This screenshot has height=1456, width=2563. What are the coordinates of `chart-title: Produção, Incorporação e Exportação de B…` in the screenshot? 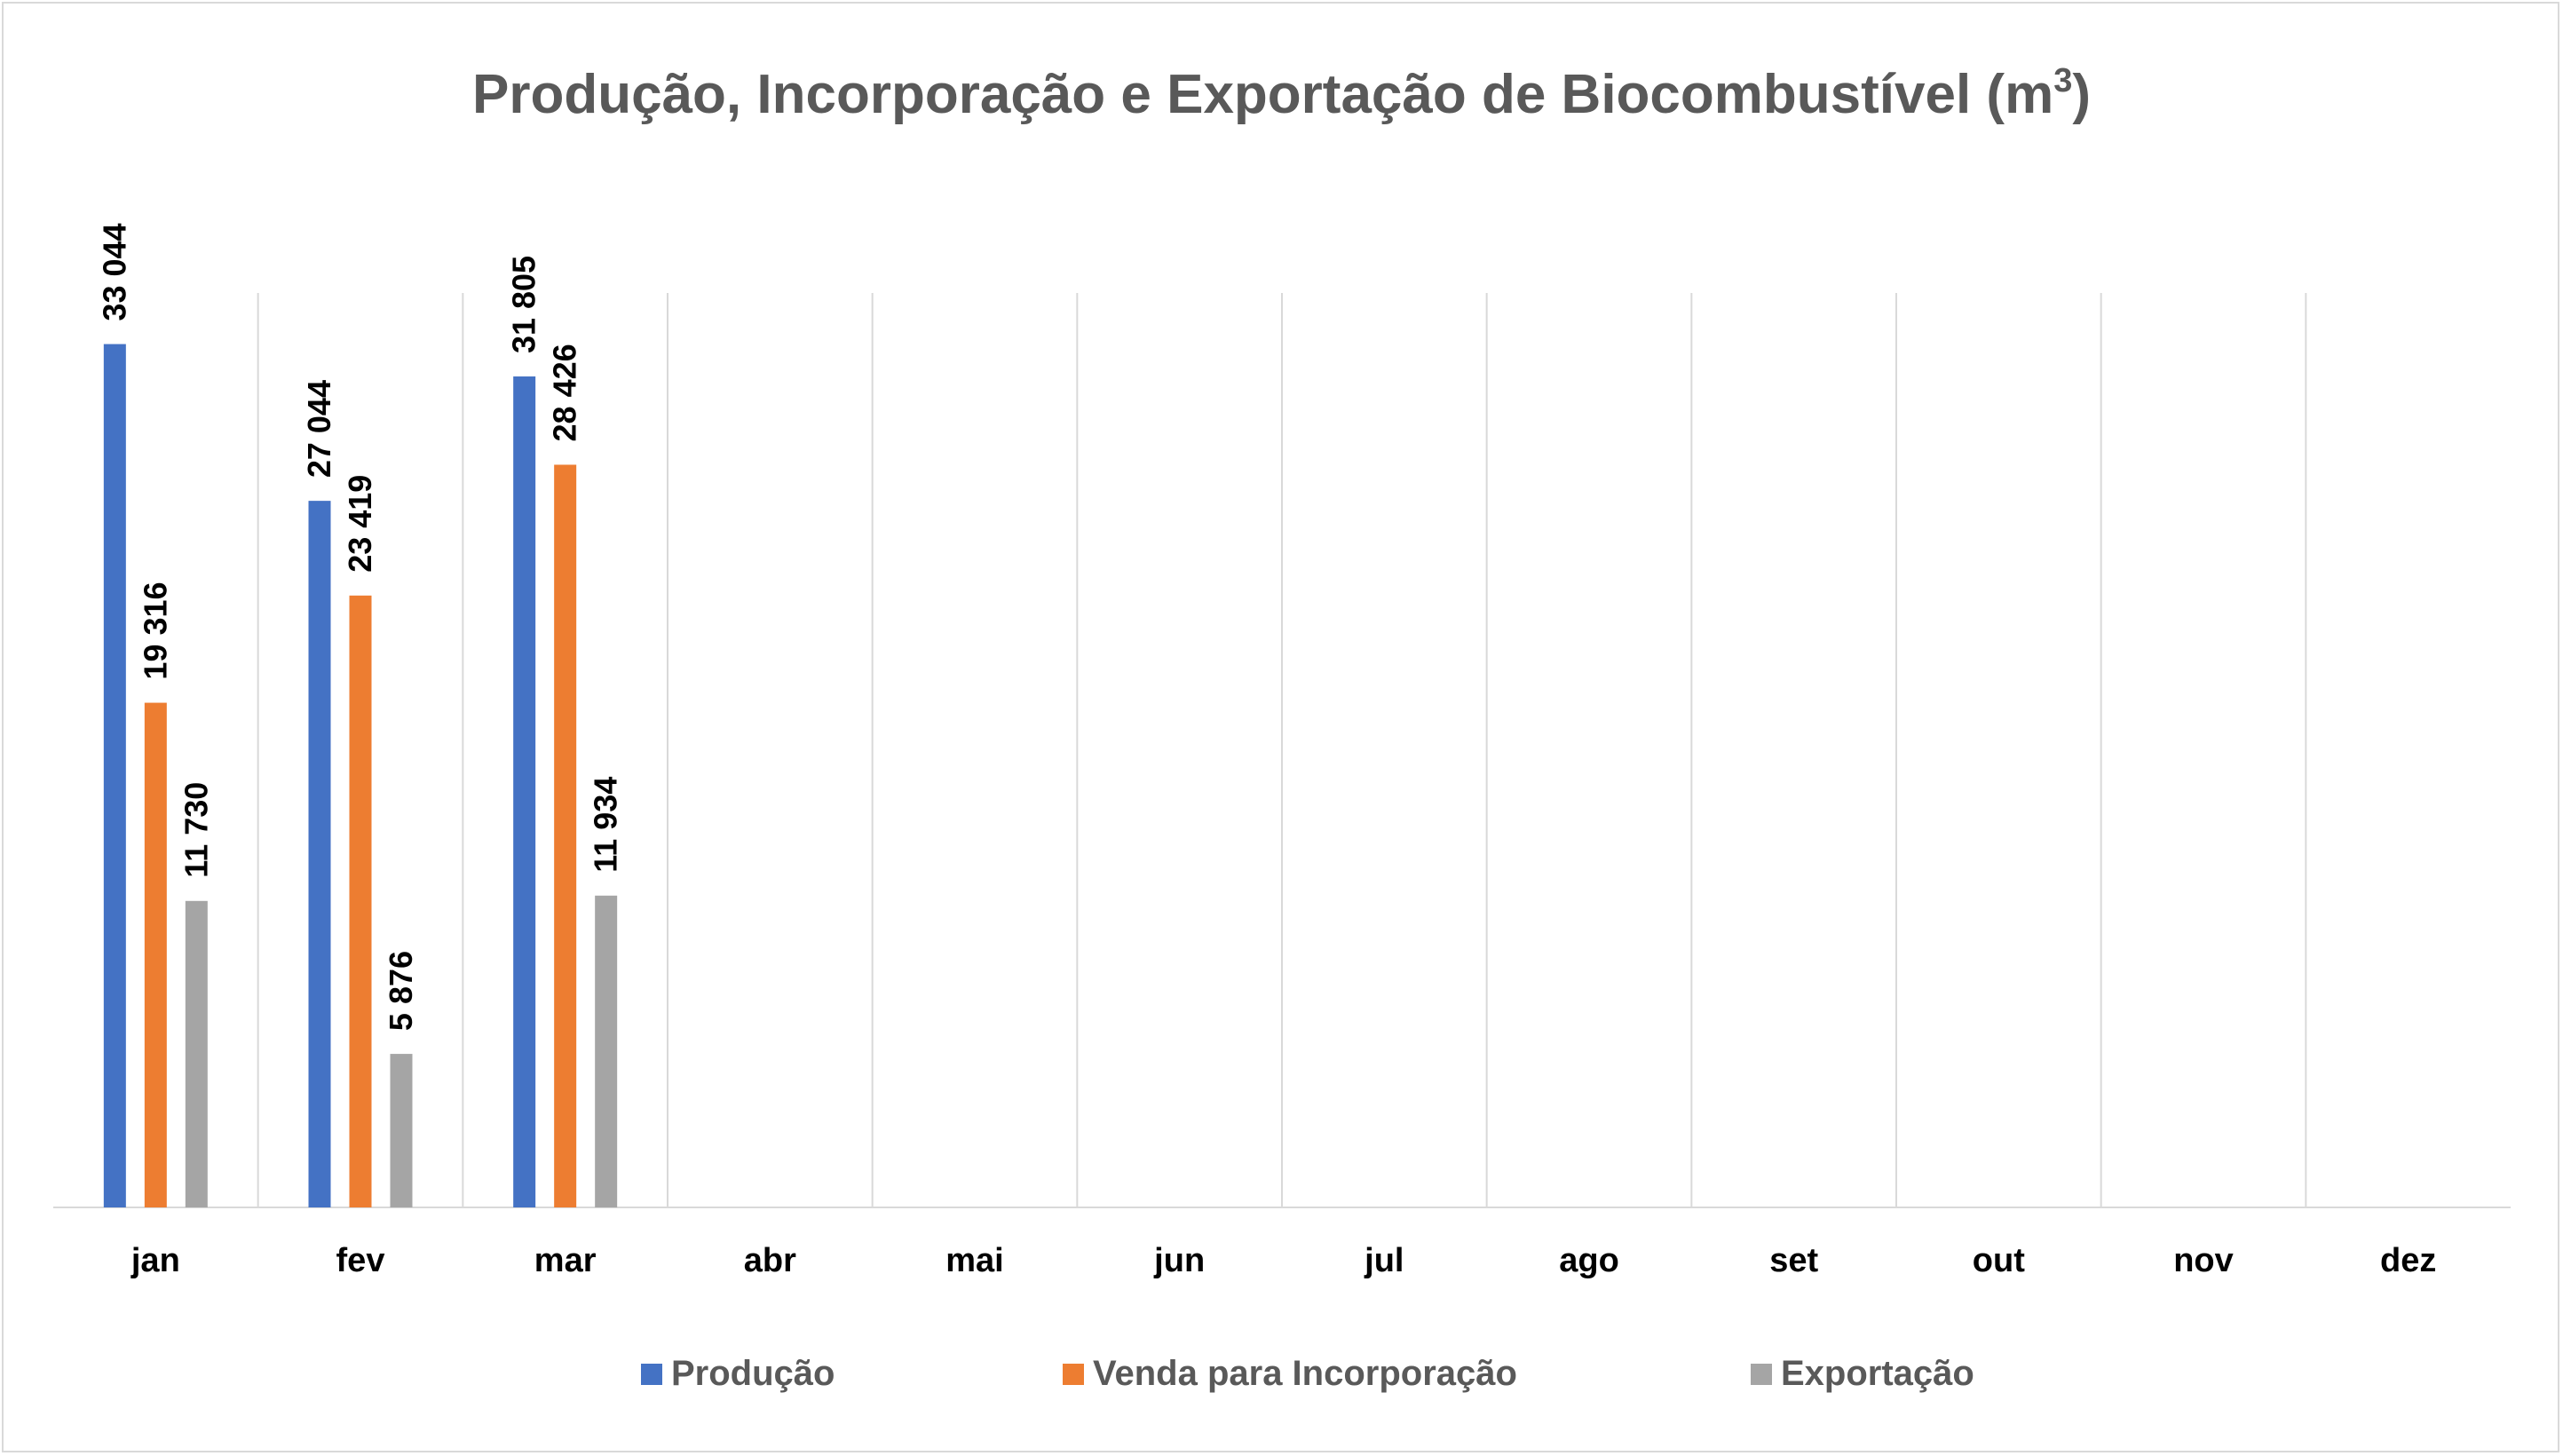 It's located at (1282, 94).